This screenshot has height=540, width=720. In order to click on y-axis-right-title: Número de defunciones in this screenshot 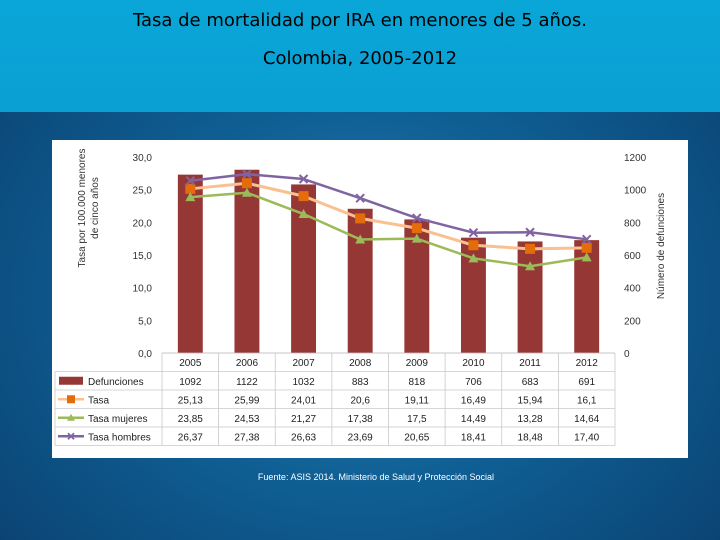, I will do `click(661, 246)`.